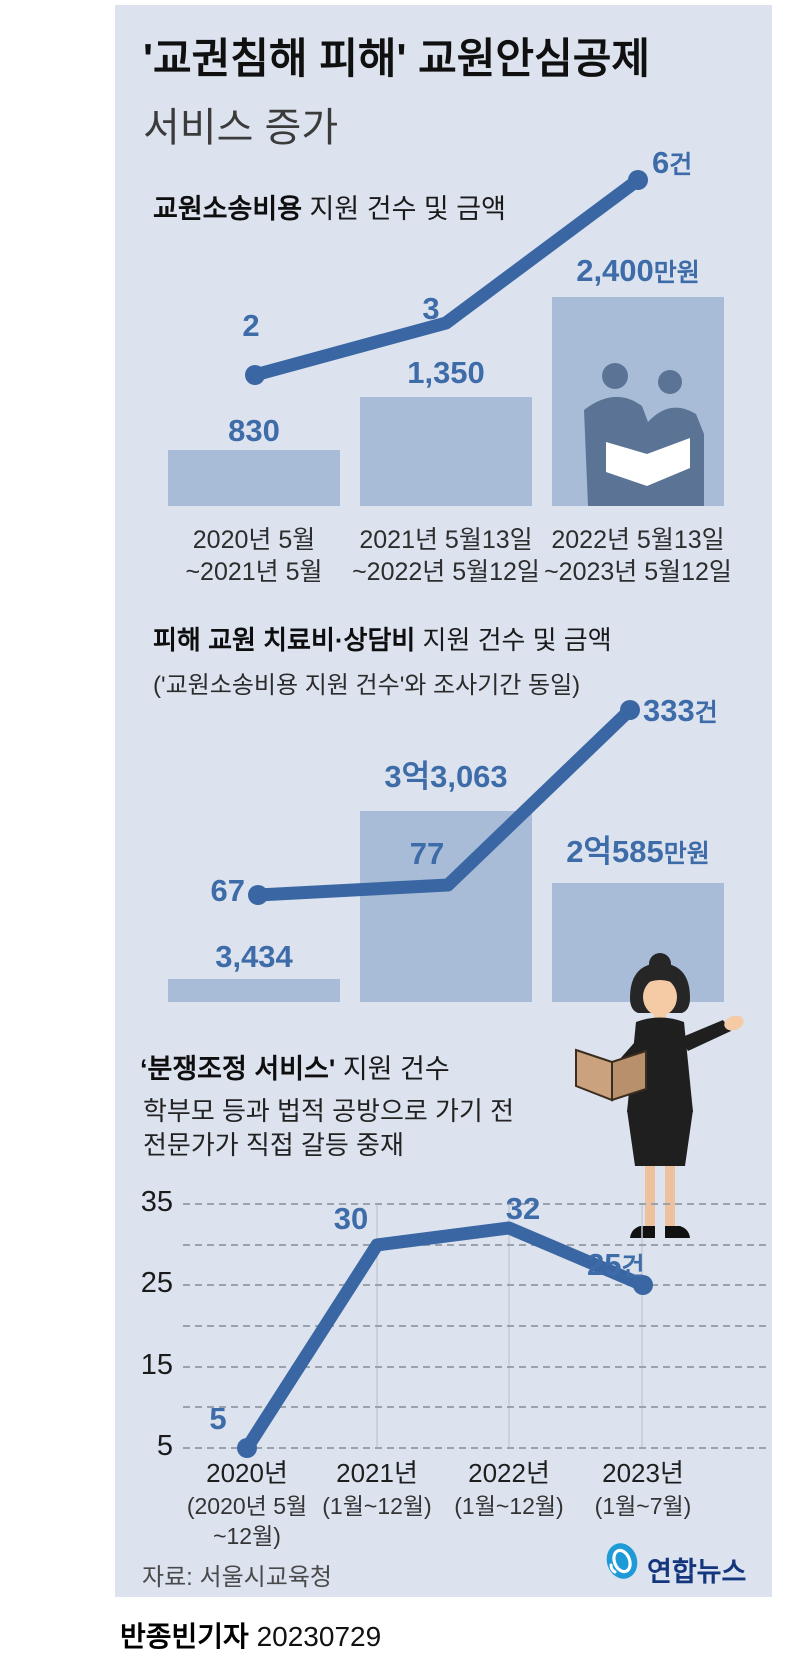 Image resolution: width=806 pixels, height=1655 pixels. I want to click on chart3-point1-label: 5, so click(218, 1418).